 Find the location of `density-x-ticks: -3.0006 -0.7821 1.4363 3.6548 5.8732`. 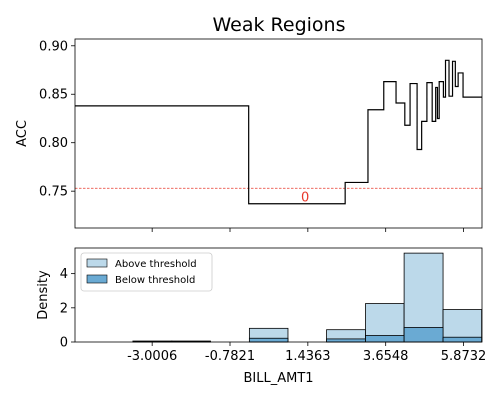

density-x-ticks: -3.0006 -0.7821 1.4363 3.6548 5.8732 is located at coordinates (306, 353).